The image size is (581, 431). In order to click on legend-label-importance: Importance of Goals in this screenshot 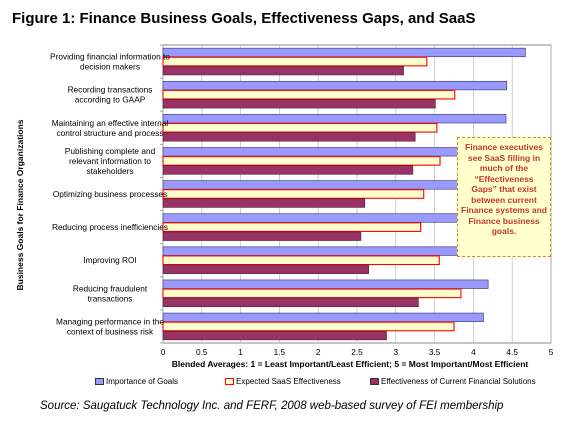, I will do `click(142, 381)`.